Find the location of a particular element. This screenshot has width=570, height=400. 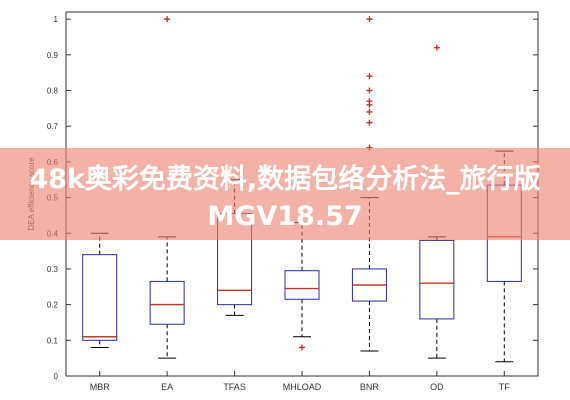

y-tick-label: 0.9 is located at coordinates (53, 55).